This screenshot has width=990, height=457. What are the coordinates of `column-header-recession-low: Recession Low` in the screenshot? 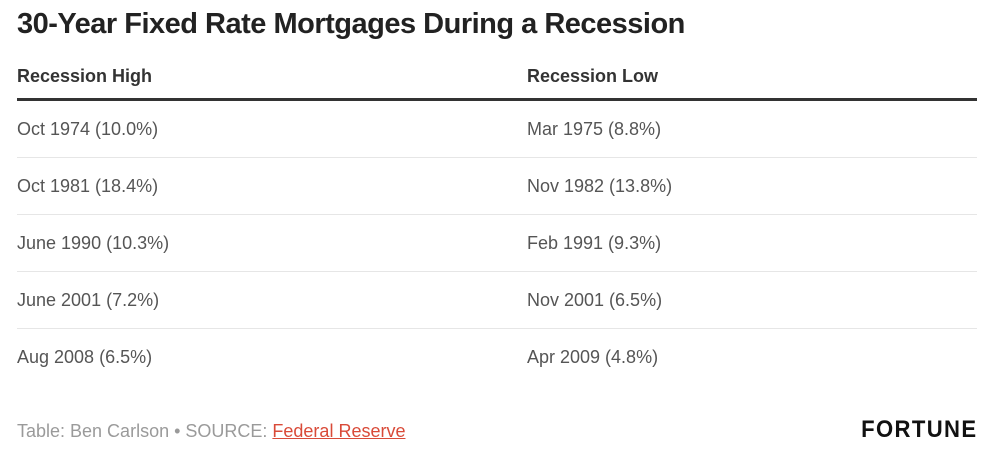 It's located at (752, 77).